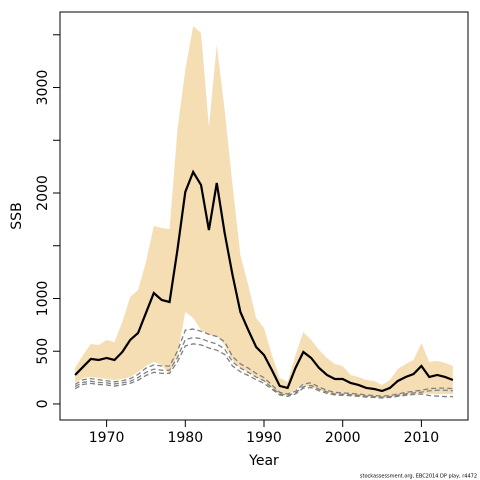  I want to click on x-tick-label: 2010, so click(422, 438).